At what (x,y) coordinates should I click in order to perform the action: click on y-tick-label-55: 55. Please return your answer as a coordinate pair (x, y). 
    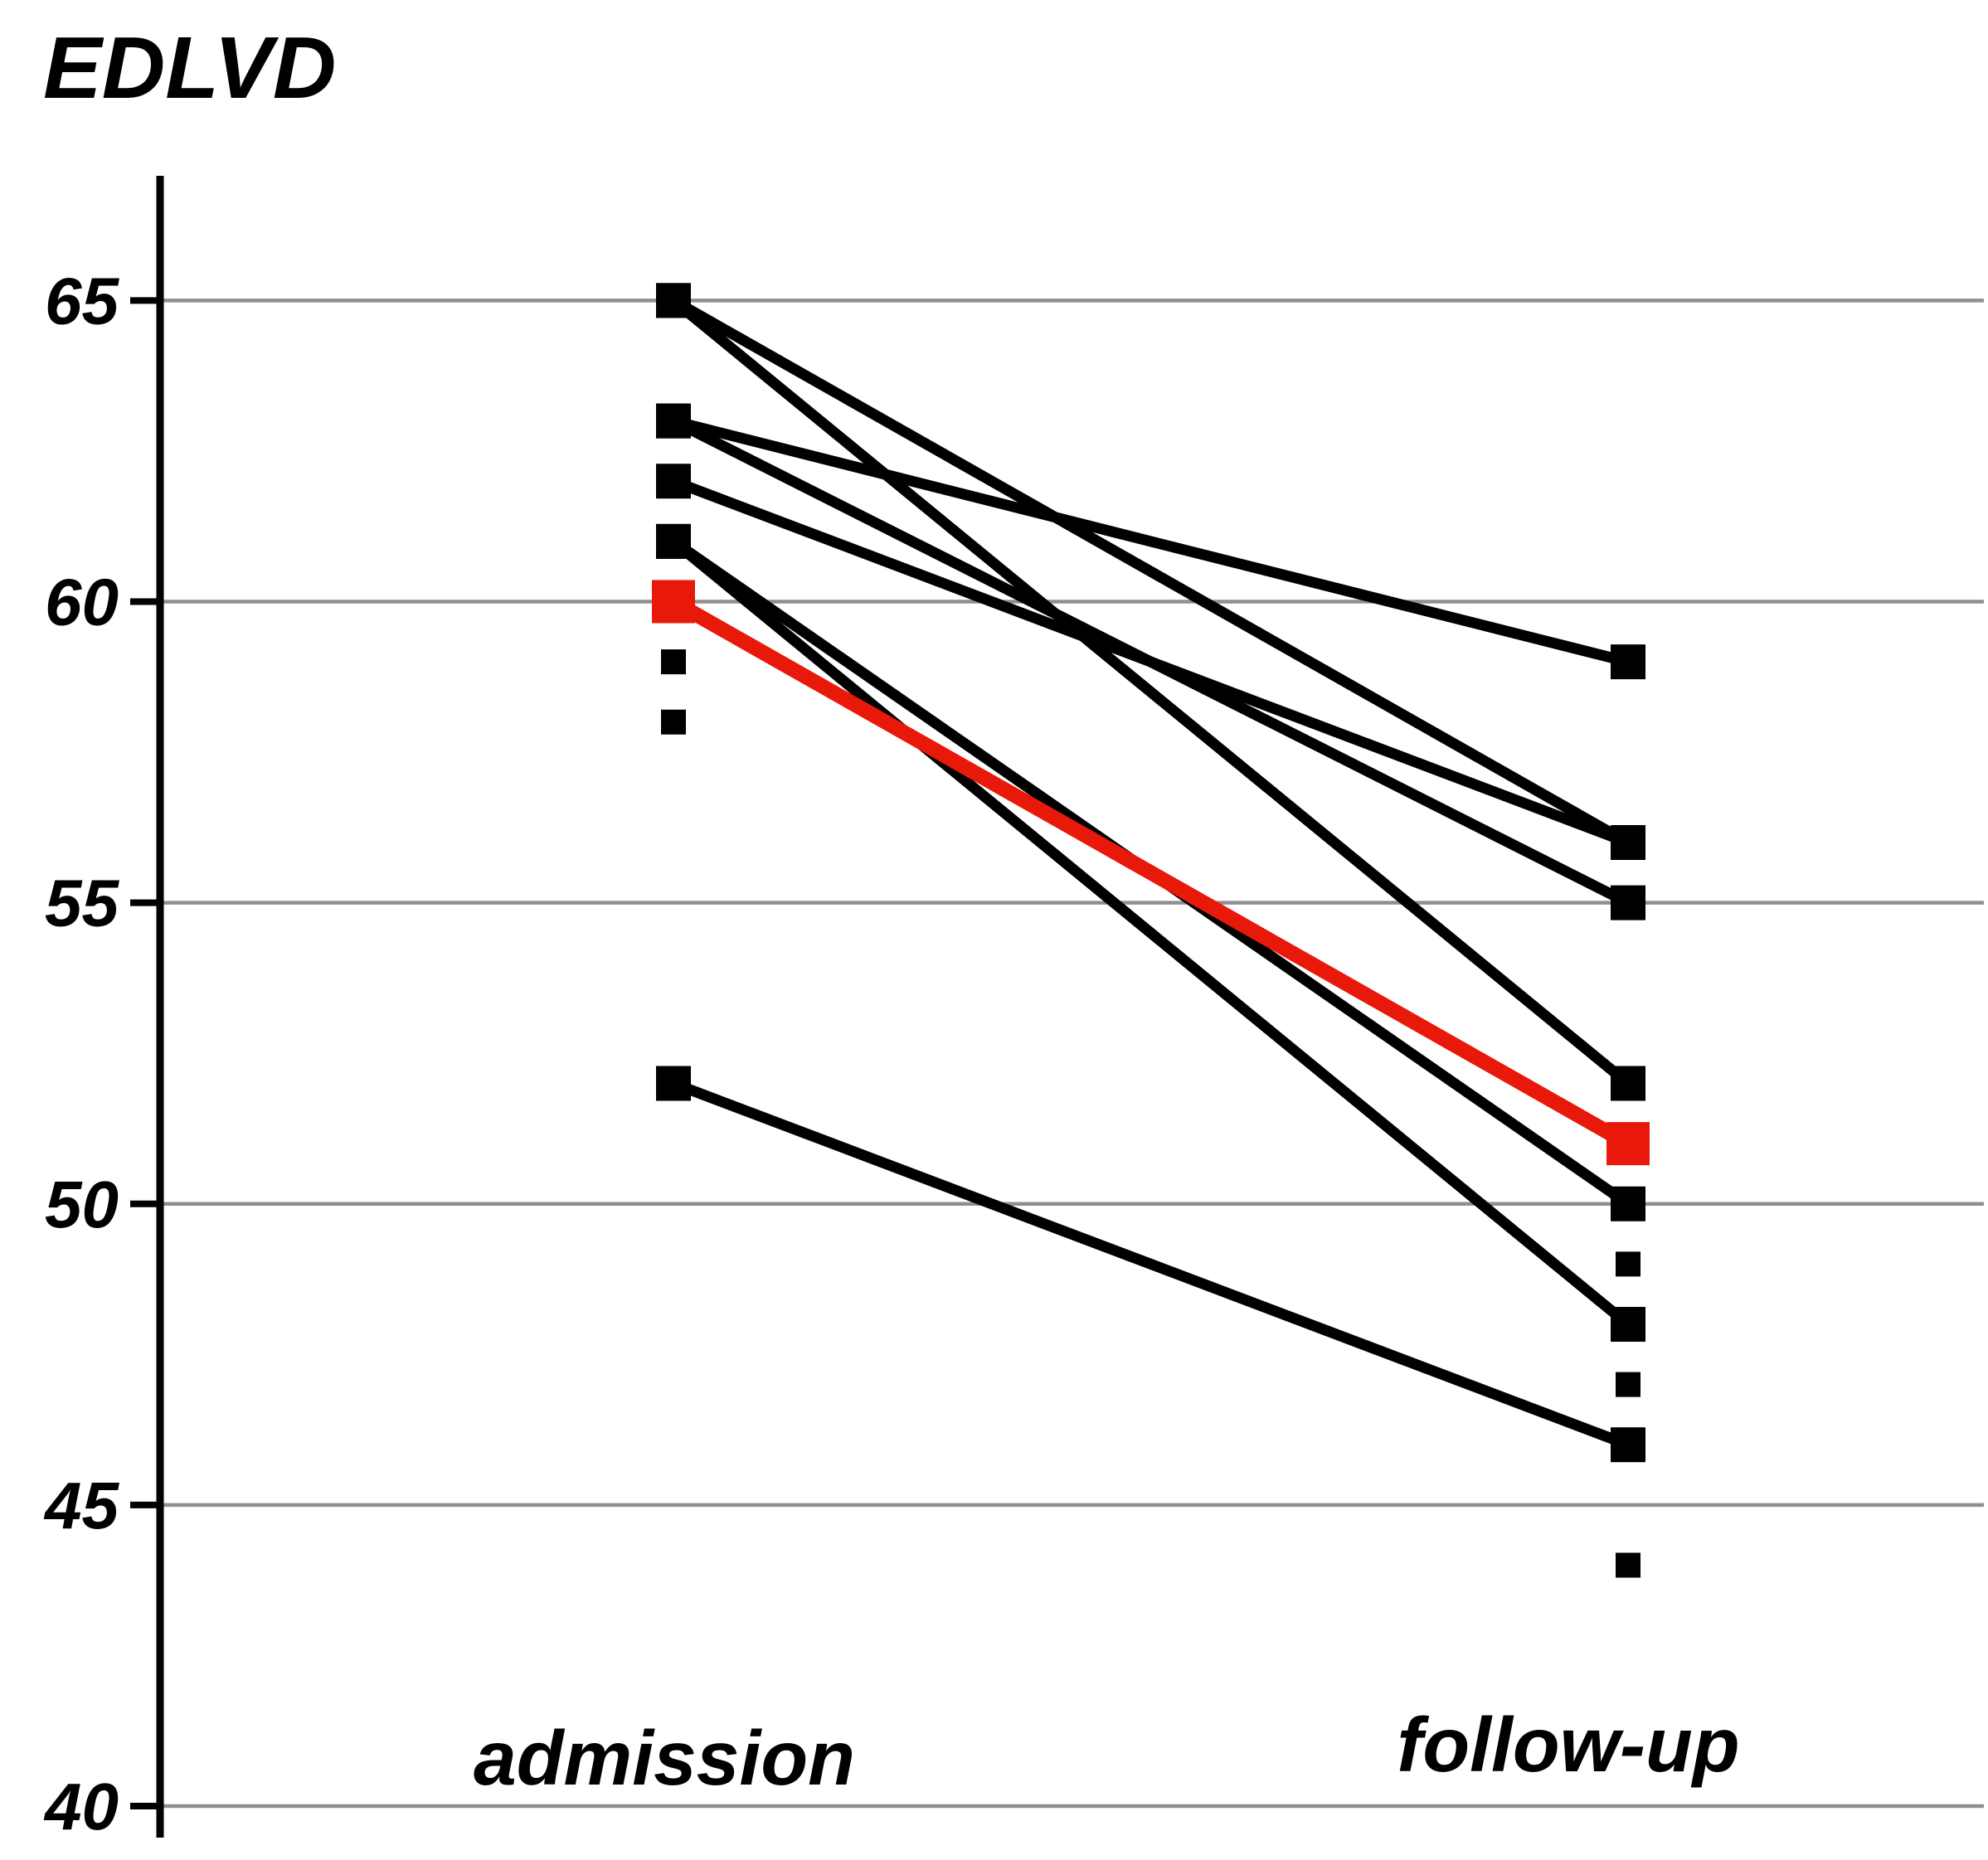
    Looking at the image, I should click on (82, 903).